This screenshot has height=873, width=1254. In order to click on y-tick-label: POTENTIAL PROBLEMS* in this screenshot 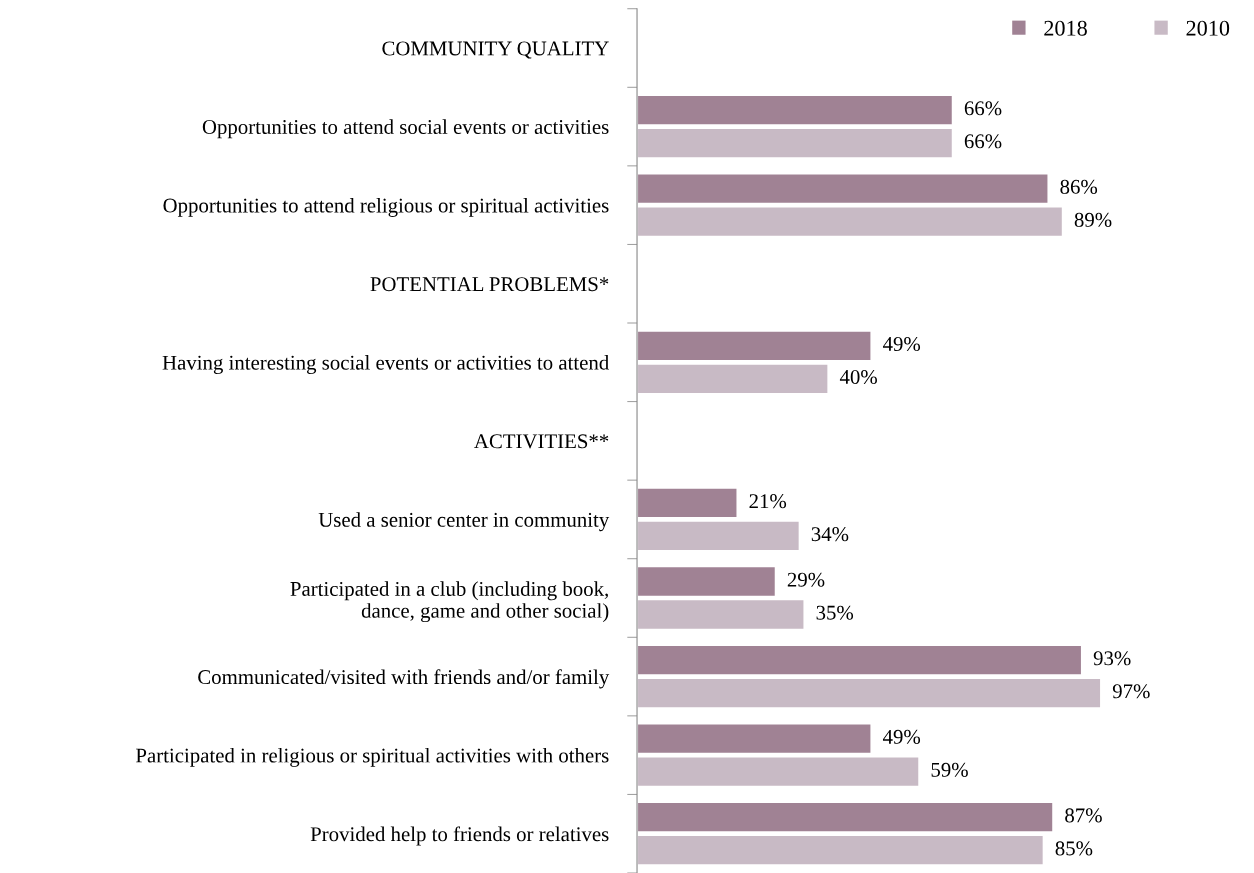, I will do `click(489, 284)`.